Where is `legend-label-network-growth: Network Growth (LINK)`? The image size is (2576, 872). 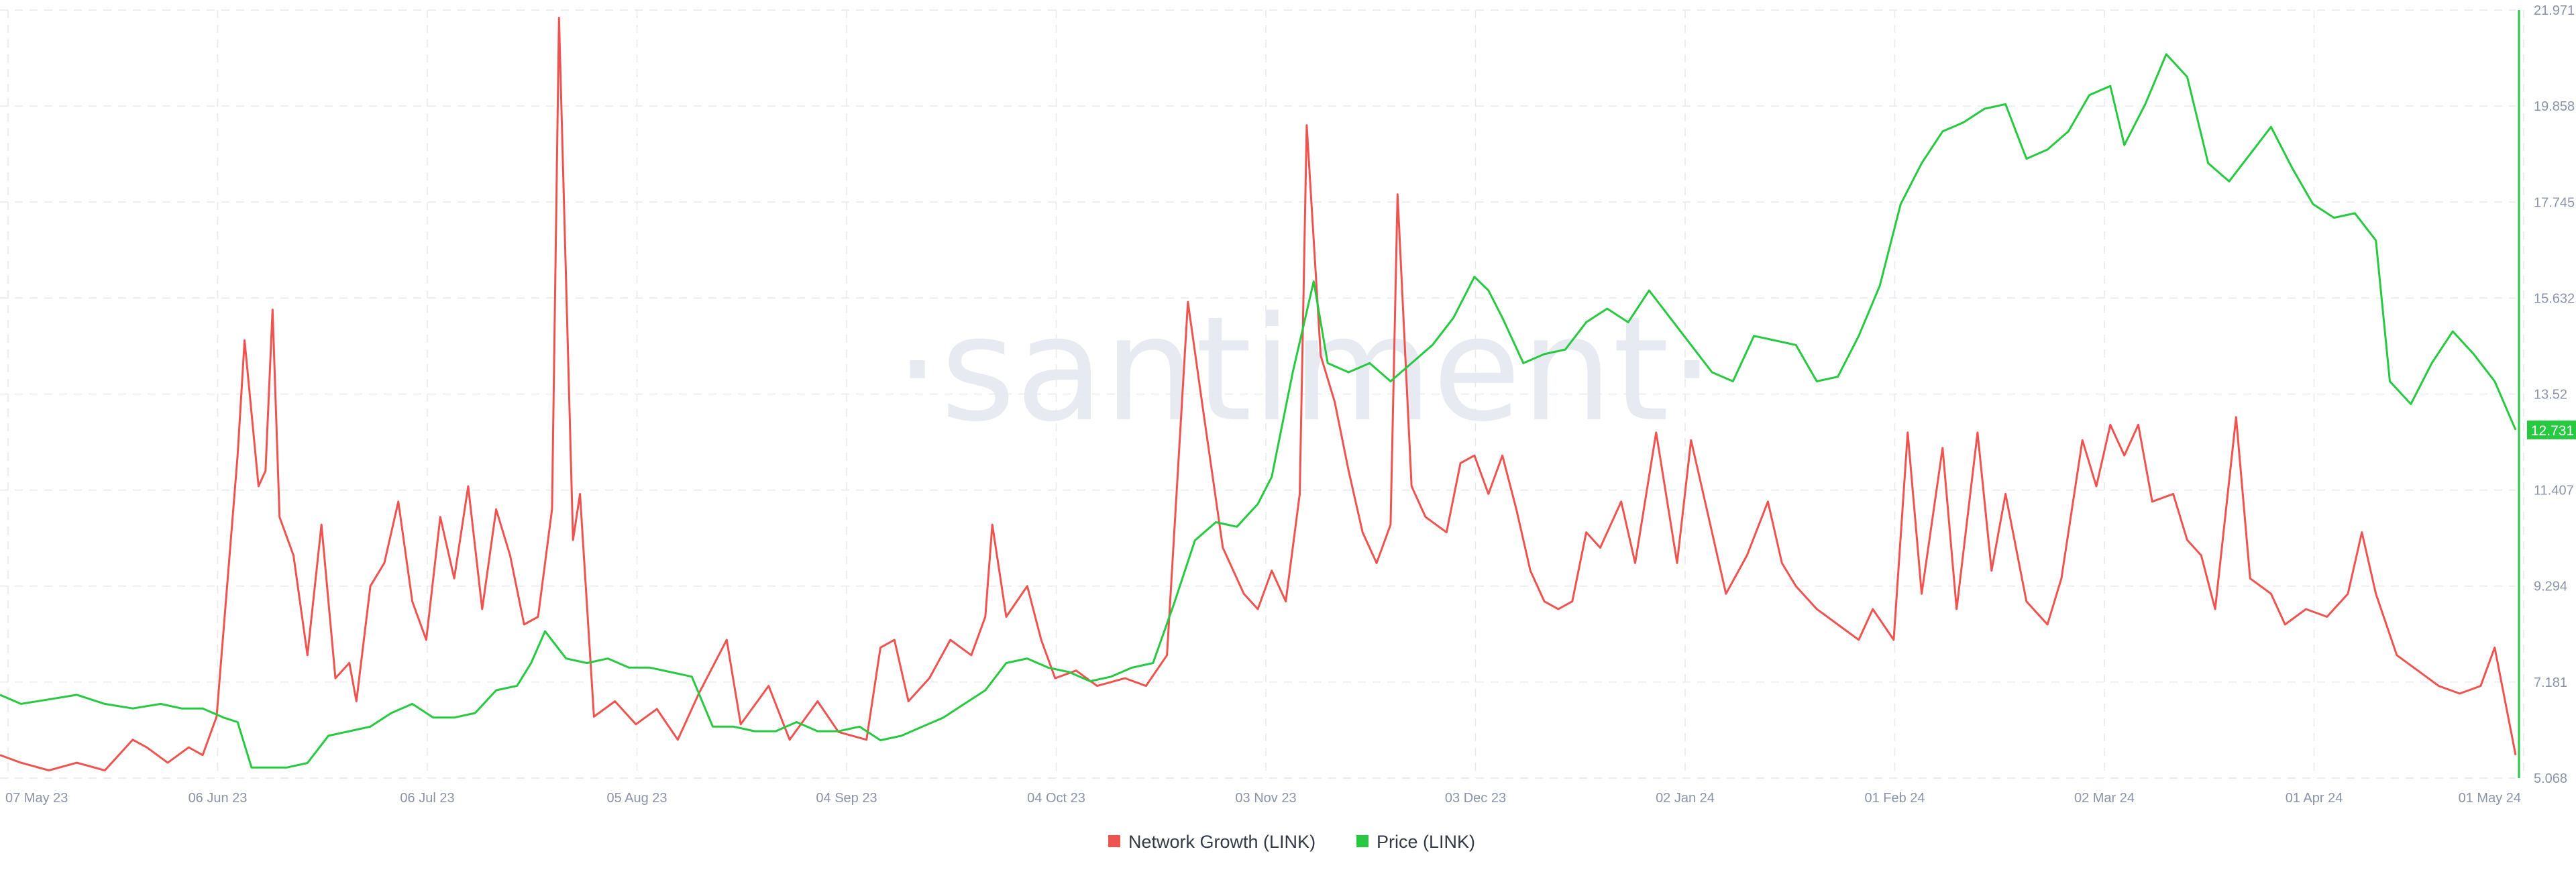 legend-label-network-growth: Network Growth (LINK) is located at coordinates (1222, 842).